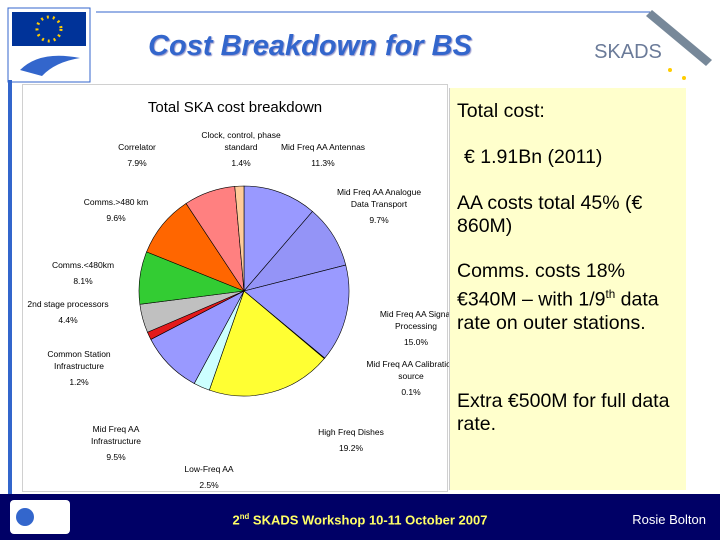 This screenshot has width=720, height=540. What do you see at coordinates (416, 342) in the screenshot?
I see `value-label: 15.0%` at bounding box center [416, 342].